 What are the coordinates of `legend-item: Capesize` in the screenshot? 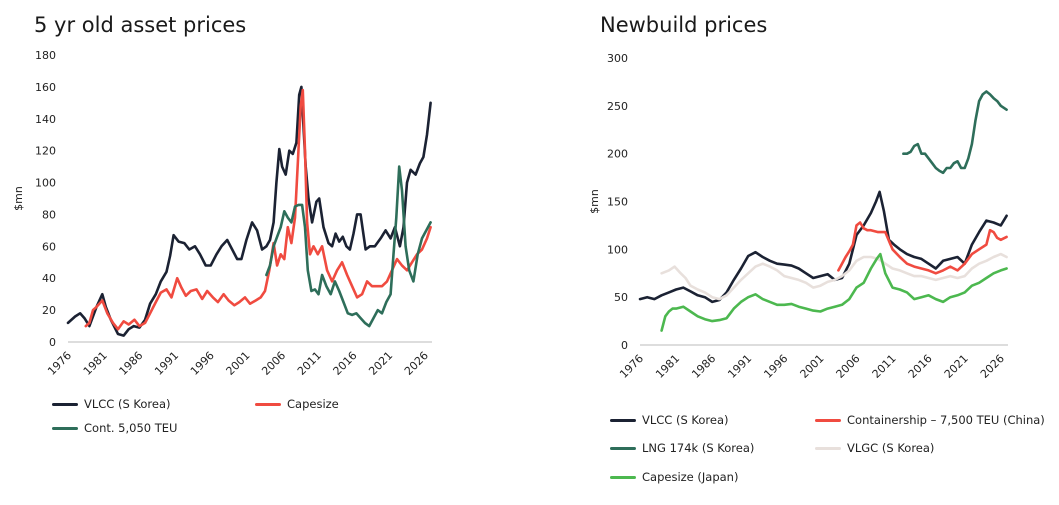 It's located at (297, 404).